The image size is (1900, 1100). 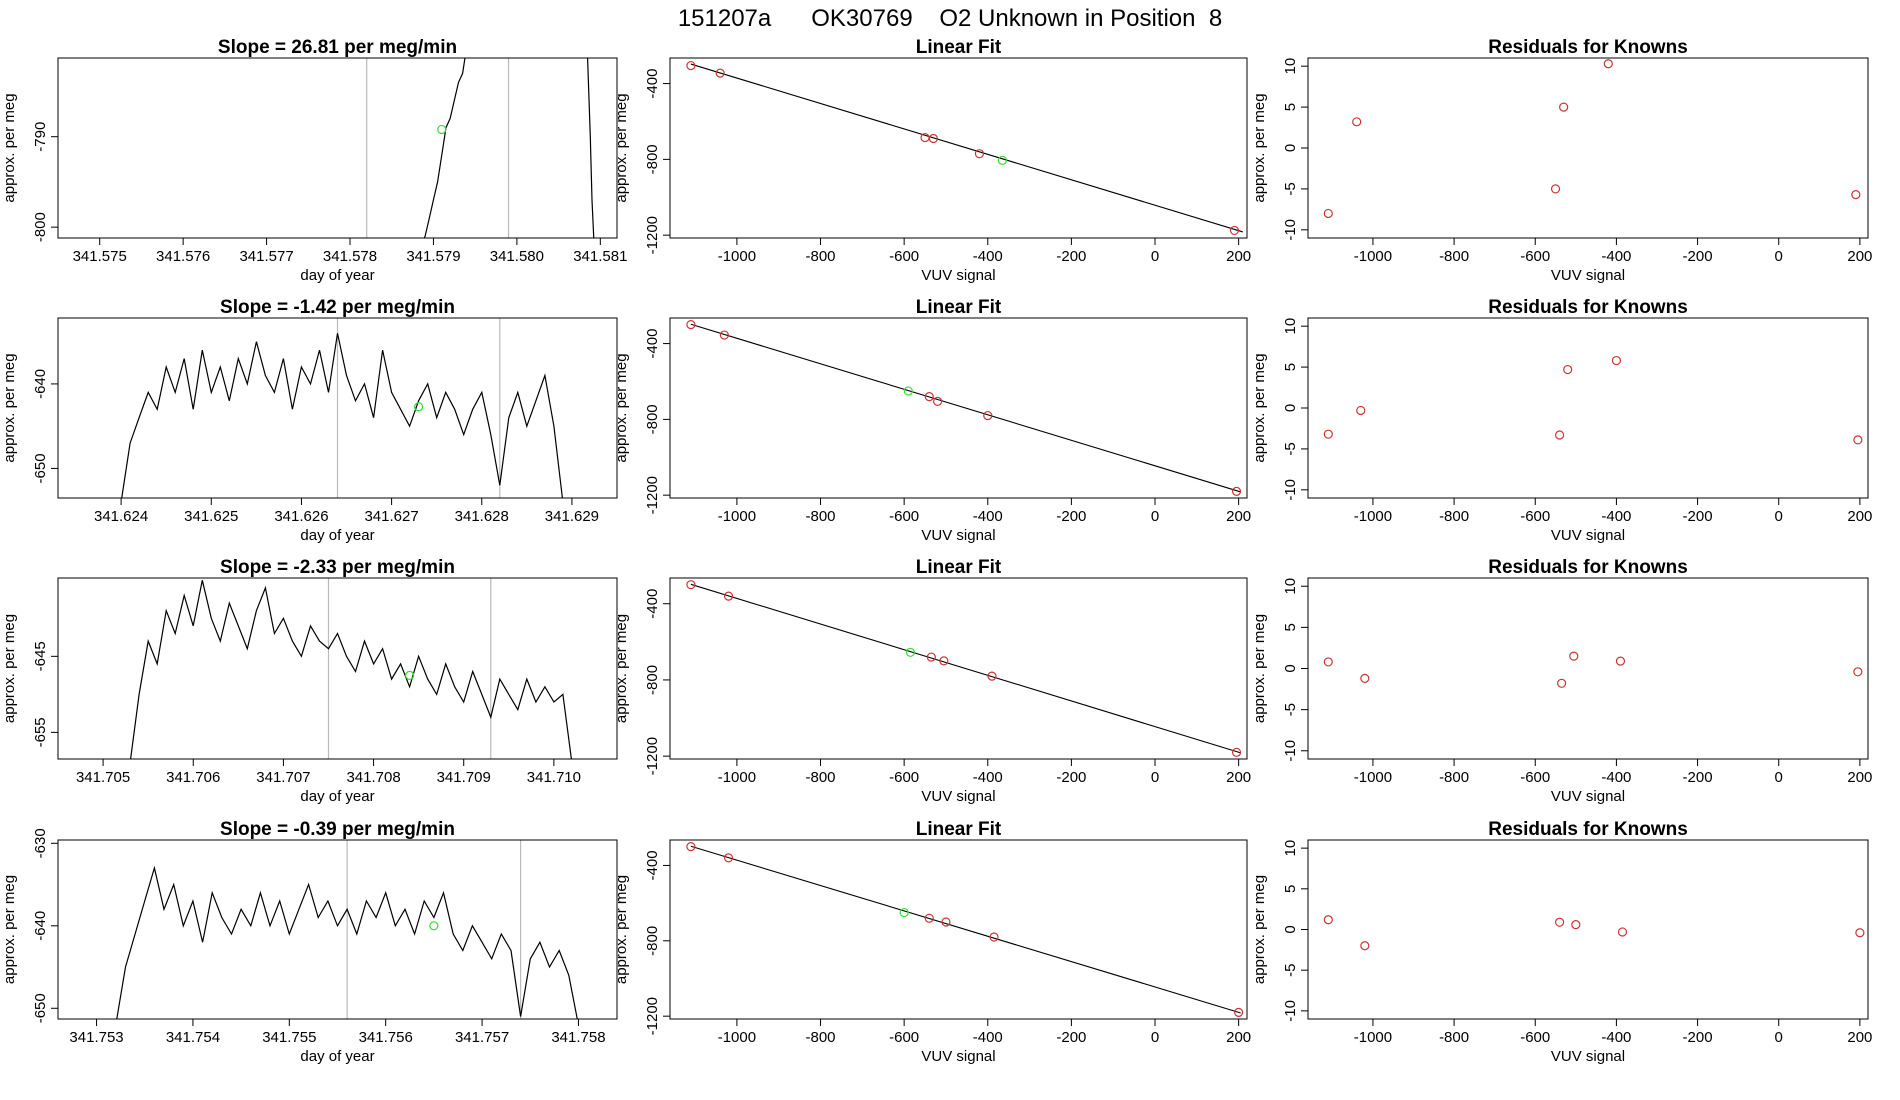 I want to click on y-tick-label: -640, so click(x=40, y=926).